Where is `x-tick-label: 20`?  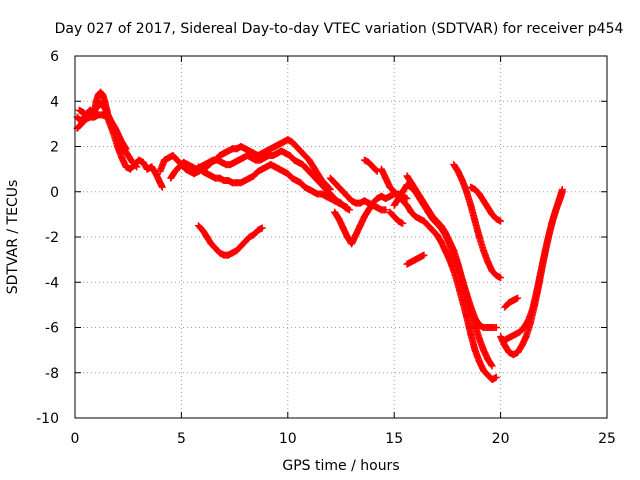
x-tick-label: 20 is located at coordinates (501, 439).